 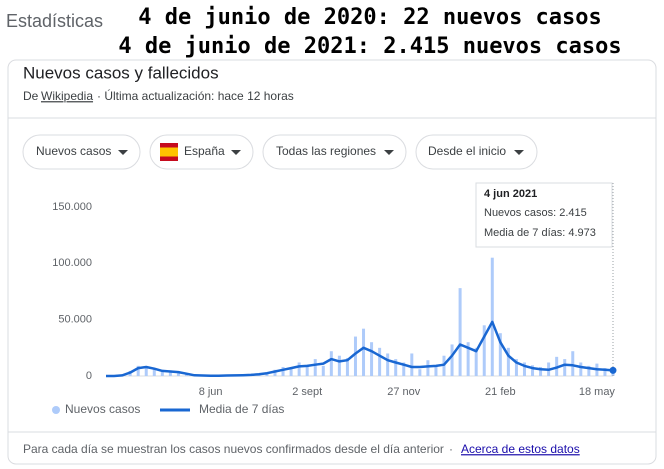 What do you see at coordinates (211, 392) in the screenshot?
I see `x-tick-label: 8 jun` at bounding box center [211, 392].